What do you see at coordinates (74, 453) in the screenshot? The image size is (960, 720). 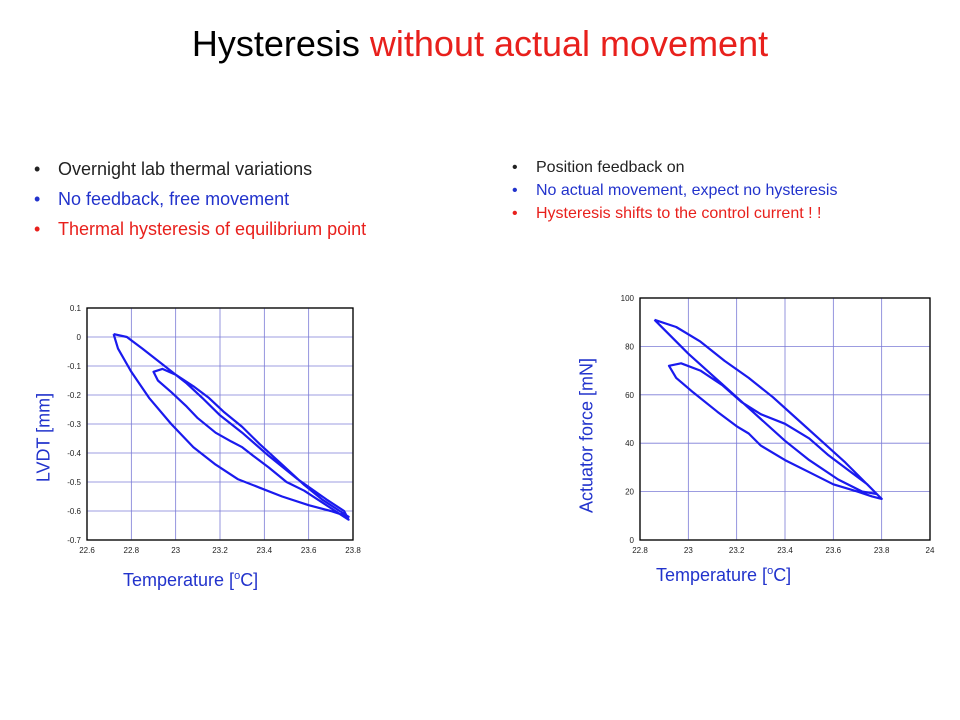 I see `lvdt-ytick-label: -0.4` at bounding box center [74, 453].